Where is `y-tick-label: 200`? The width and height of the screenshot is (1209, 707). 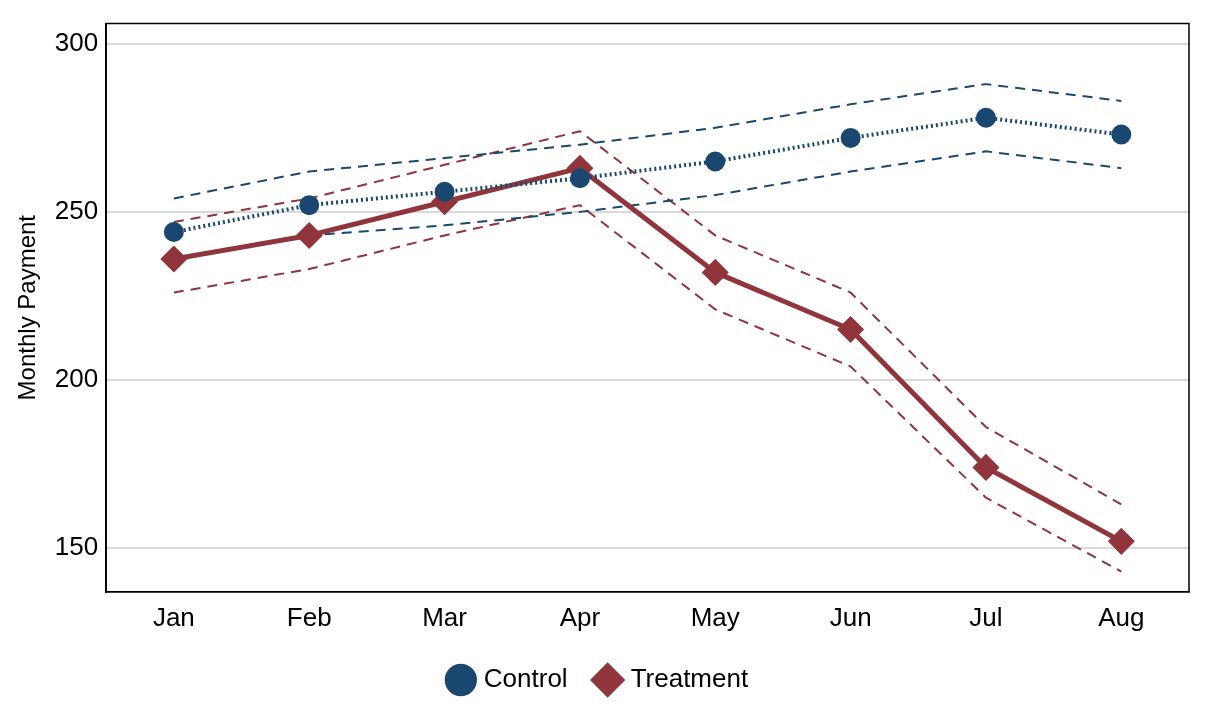
y-tick-label: 200 is located at coordinates (76, 378).